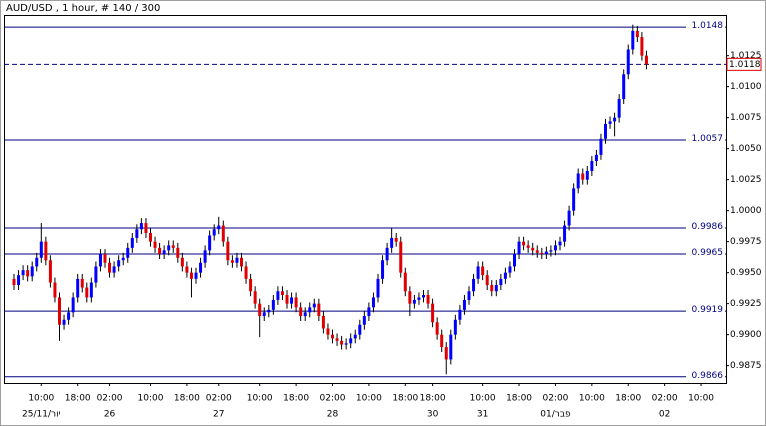 The width and height of the screenshot is (766, 426). Describe the element at coordinates (746, 211) in the screenshot. I see `y-tick-label: 1.0000` at that location.